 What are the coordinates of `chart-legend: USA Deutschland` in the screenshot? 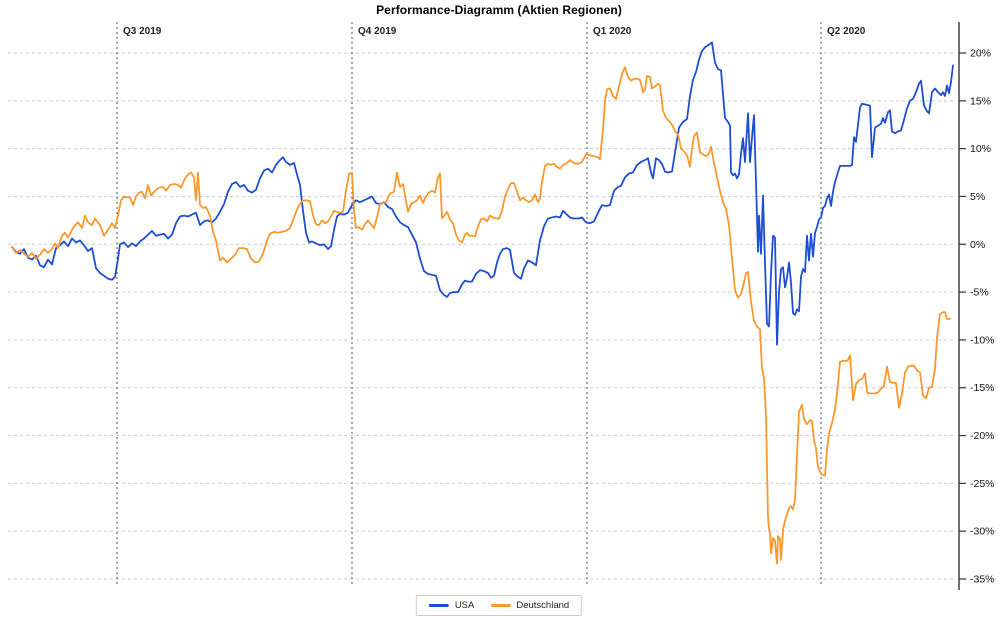 It's located at (499, 605).